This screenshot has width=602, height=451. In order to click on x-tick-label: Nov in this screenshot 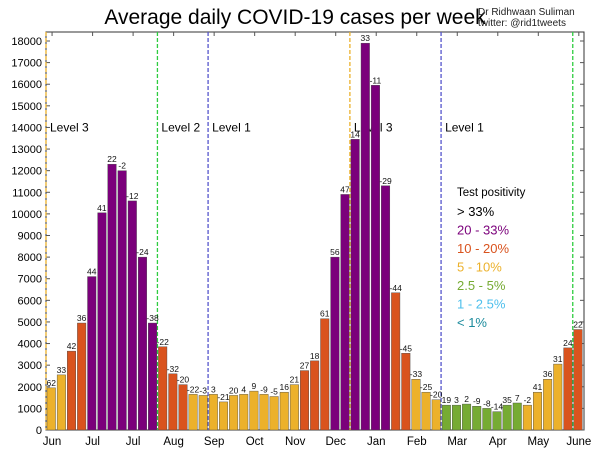, I will do `click(295, 442)`.